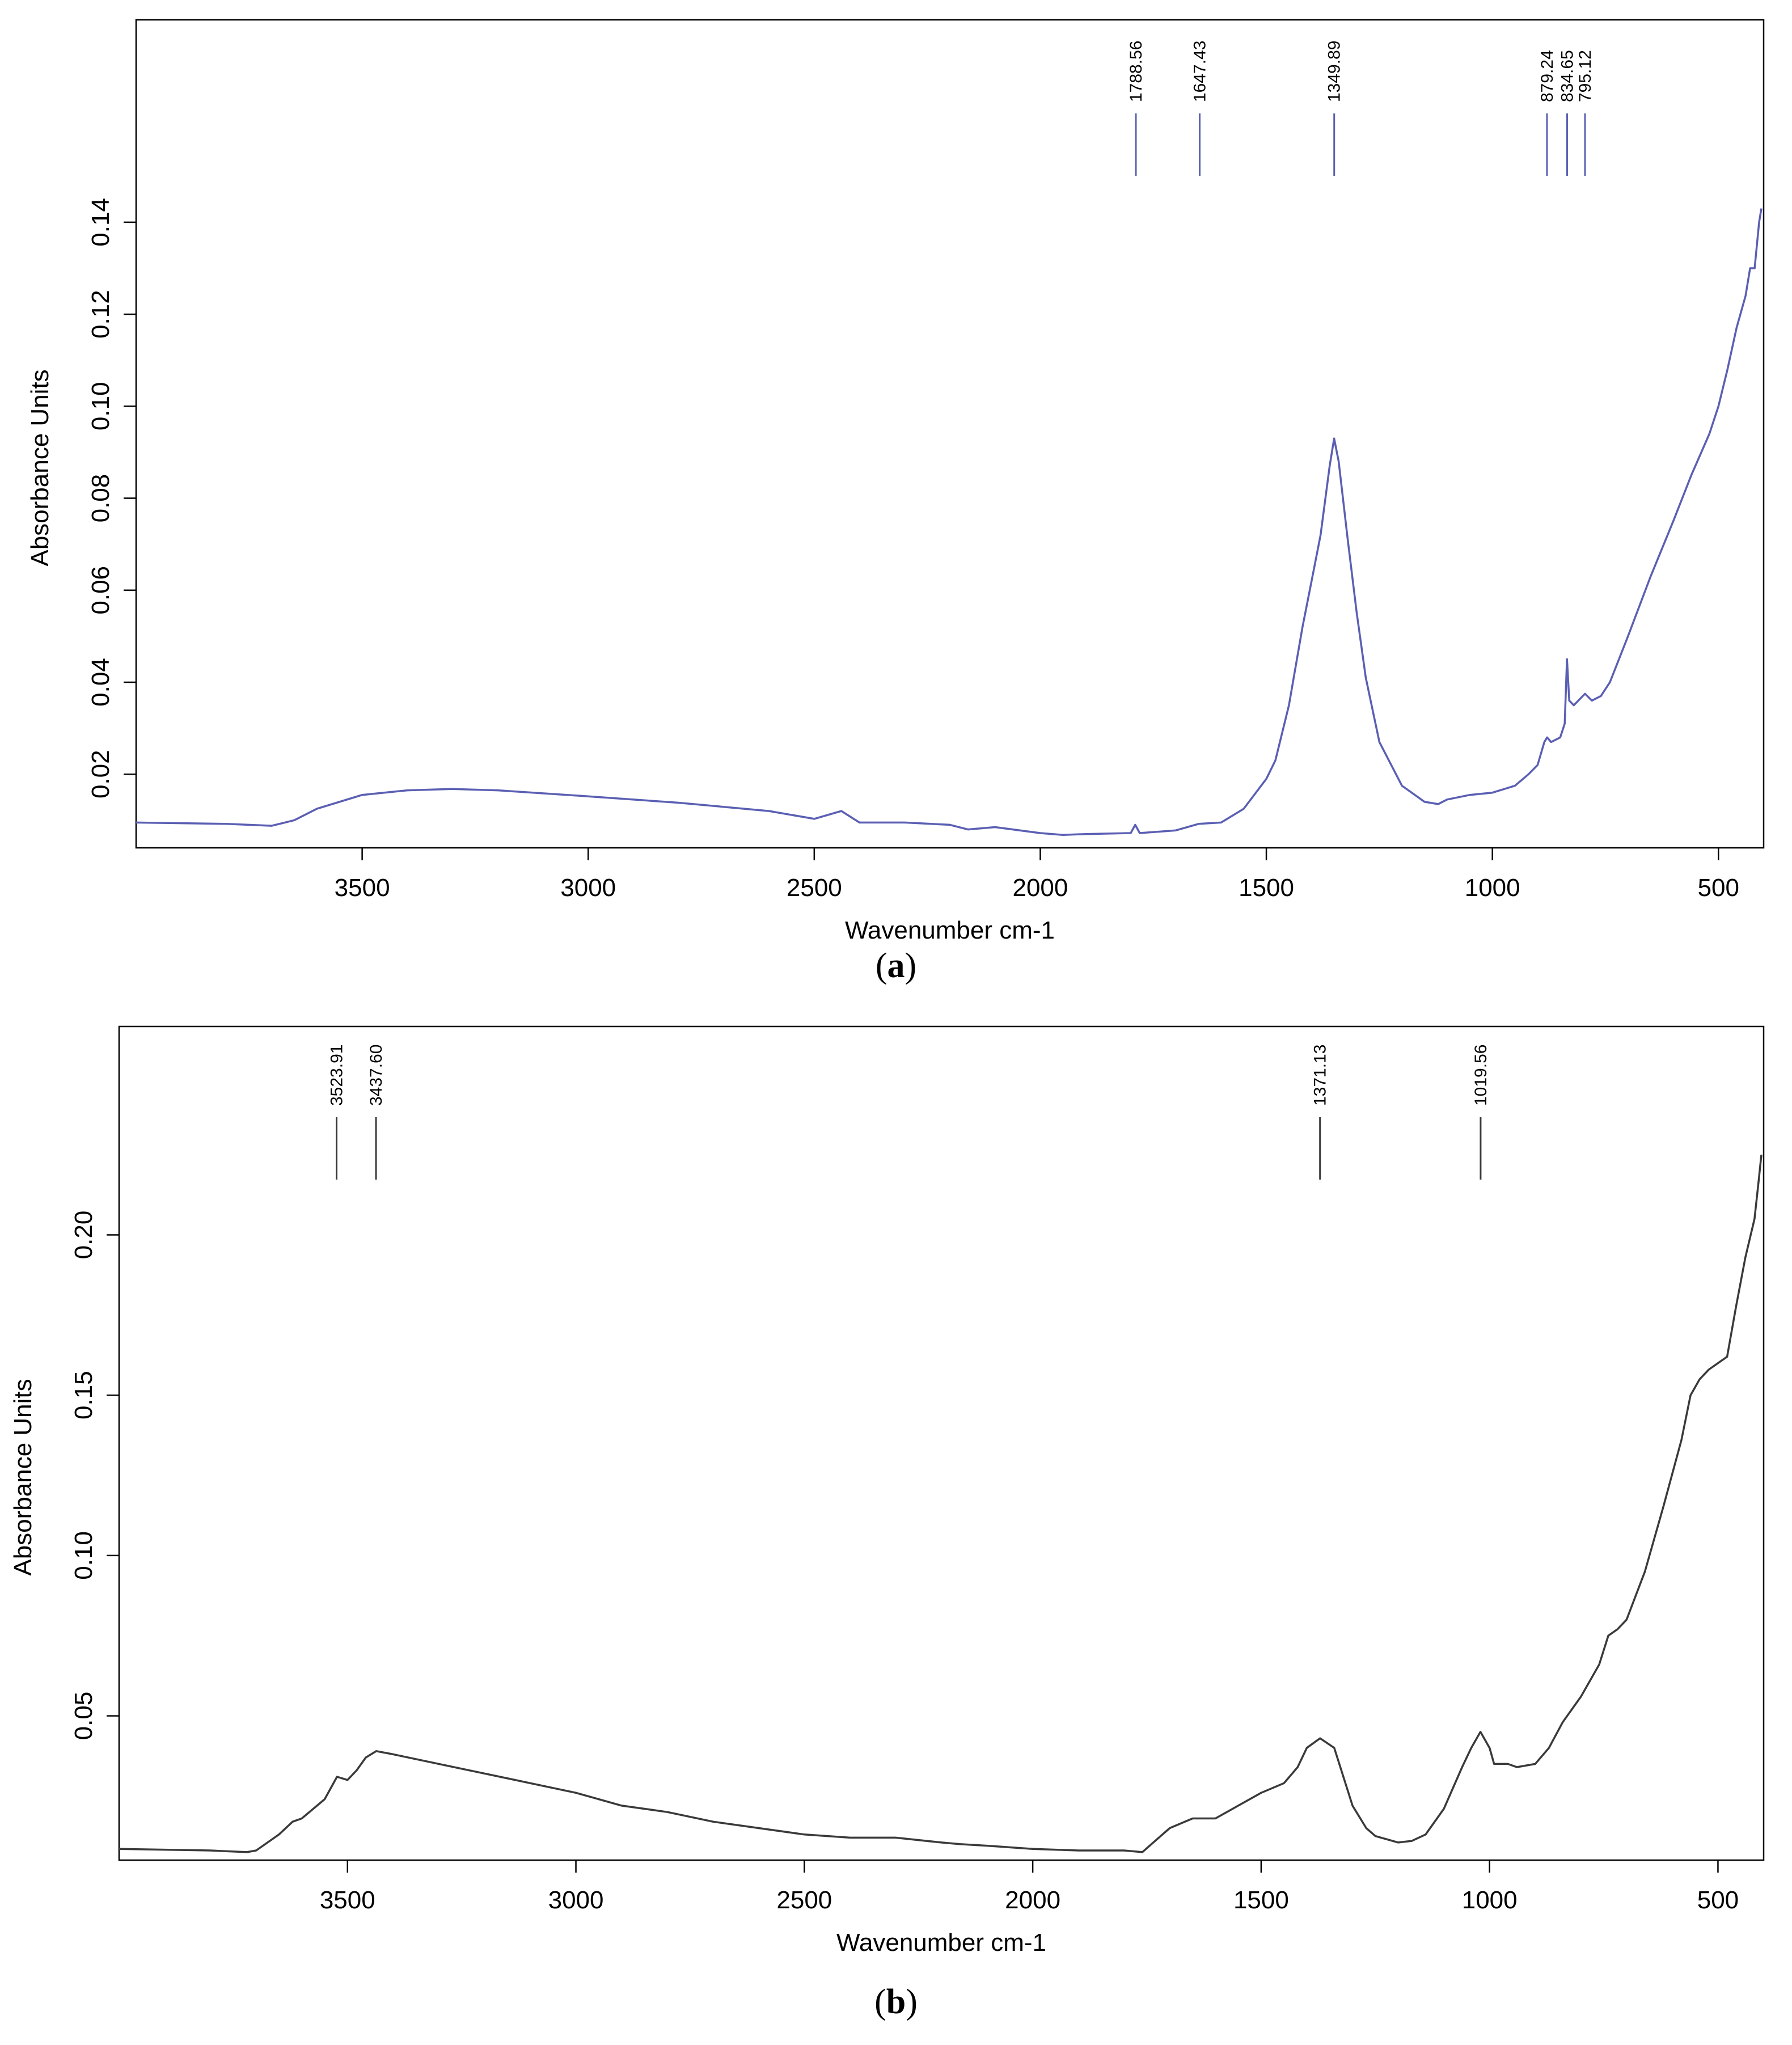 This screenshot has width=1792, height=2045. Describe the element at coordinates (101, 406) in the screenshot. I see `y-tick-label-a-4: 0.10` at that location.